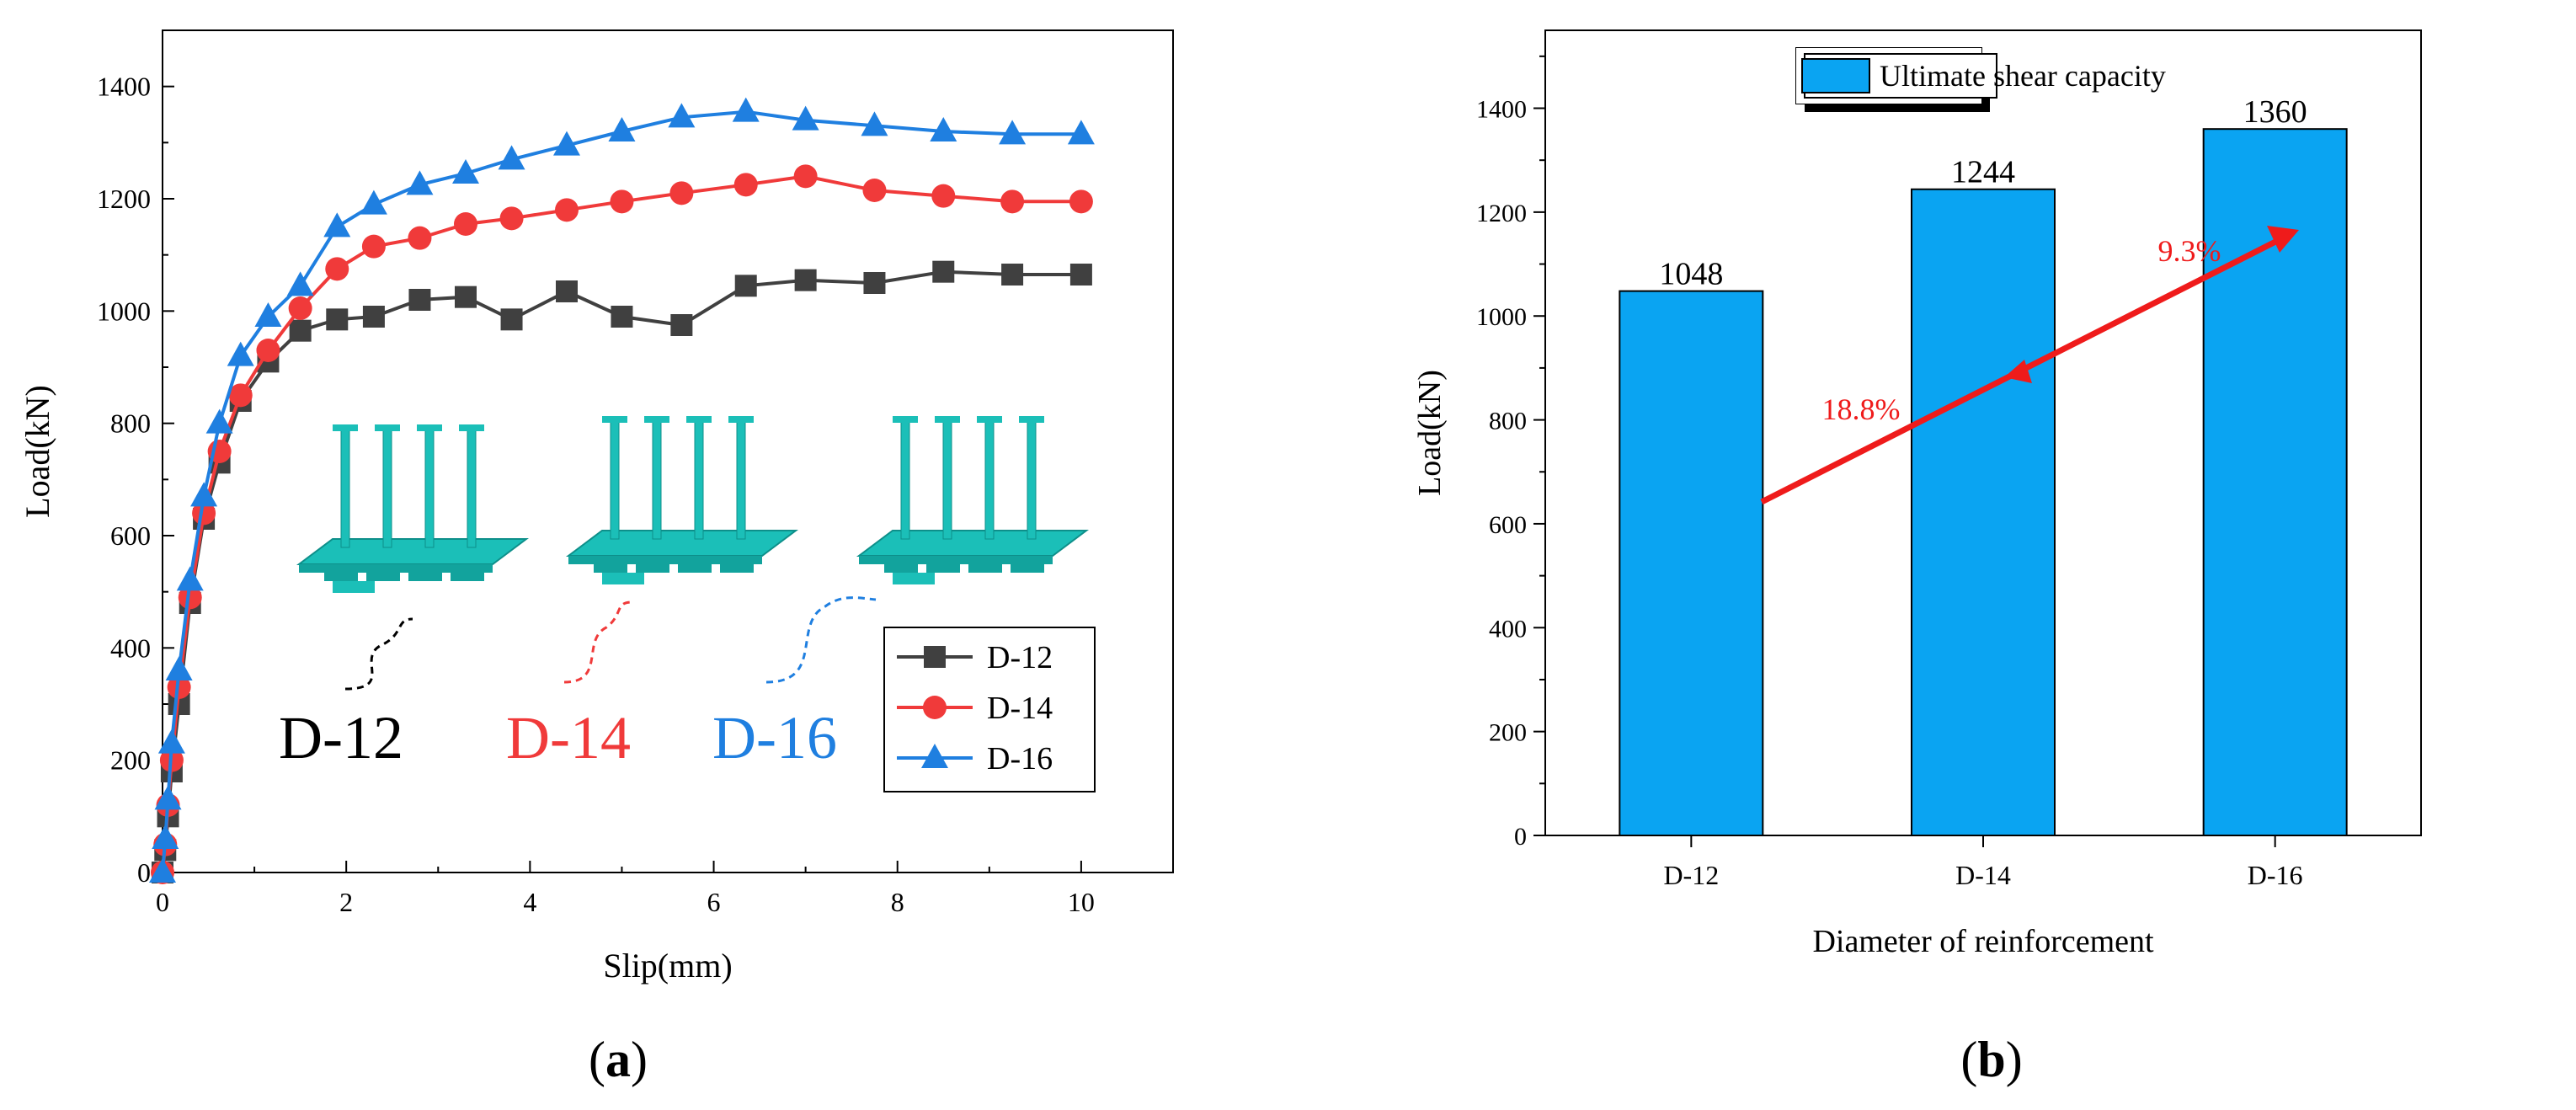 The height and width of the screenshot is (1110, 2576). What do you see at coordinates (130, 423) in the screenshot?
I see `y-tick-label-a: 800` at bounding box center [130, 423].